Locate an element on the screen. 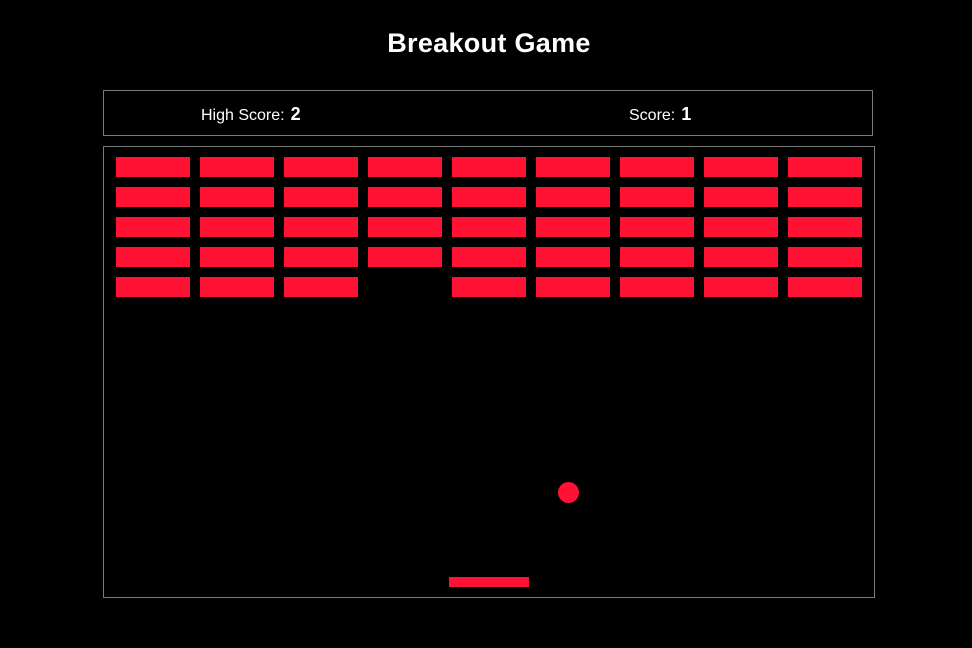 The image size is (972, 648). score-display: Score: 1 is located at coordinates (660, 114).